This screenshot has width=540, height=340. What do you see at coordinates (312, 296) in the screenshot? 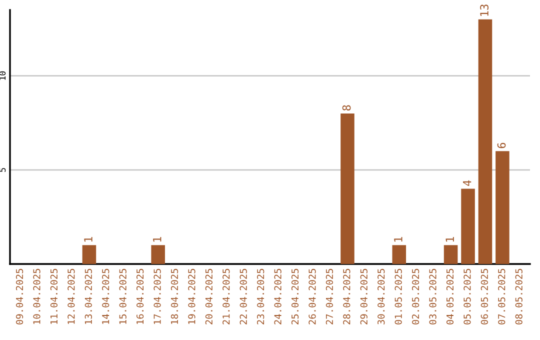
I see `x-tick-label: 26.04.2025` at bounding box center [312, 296].